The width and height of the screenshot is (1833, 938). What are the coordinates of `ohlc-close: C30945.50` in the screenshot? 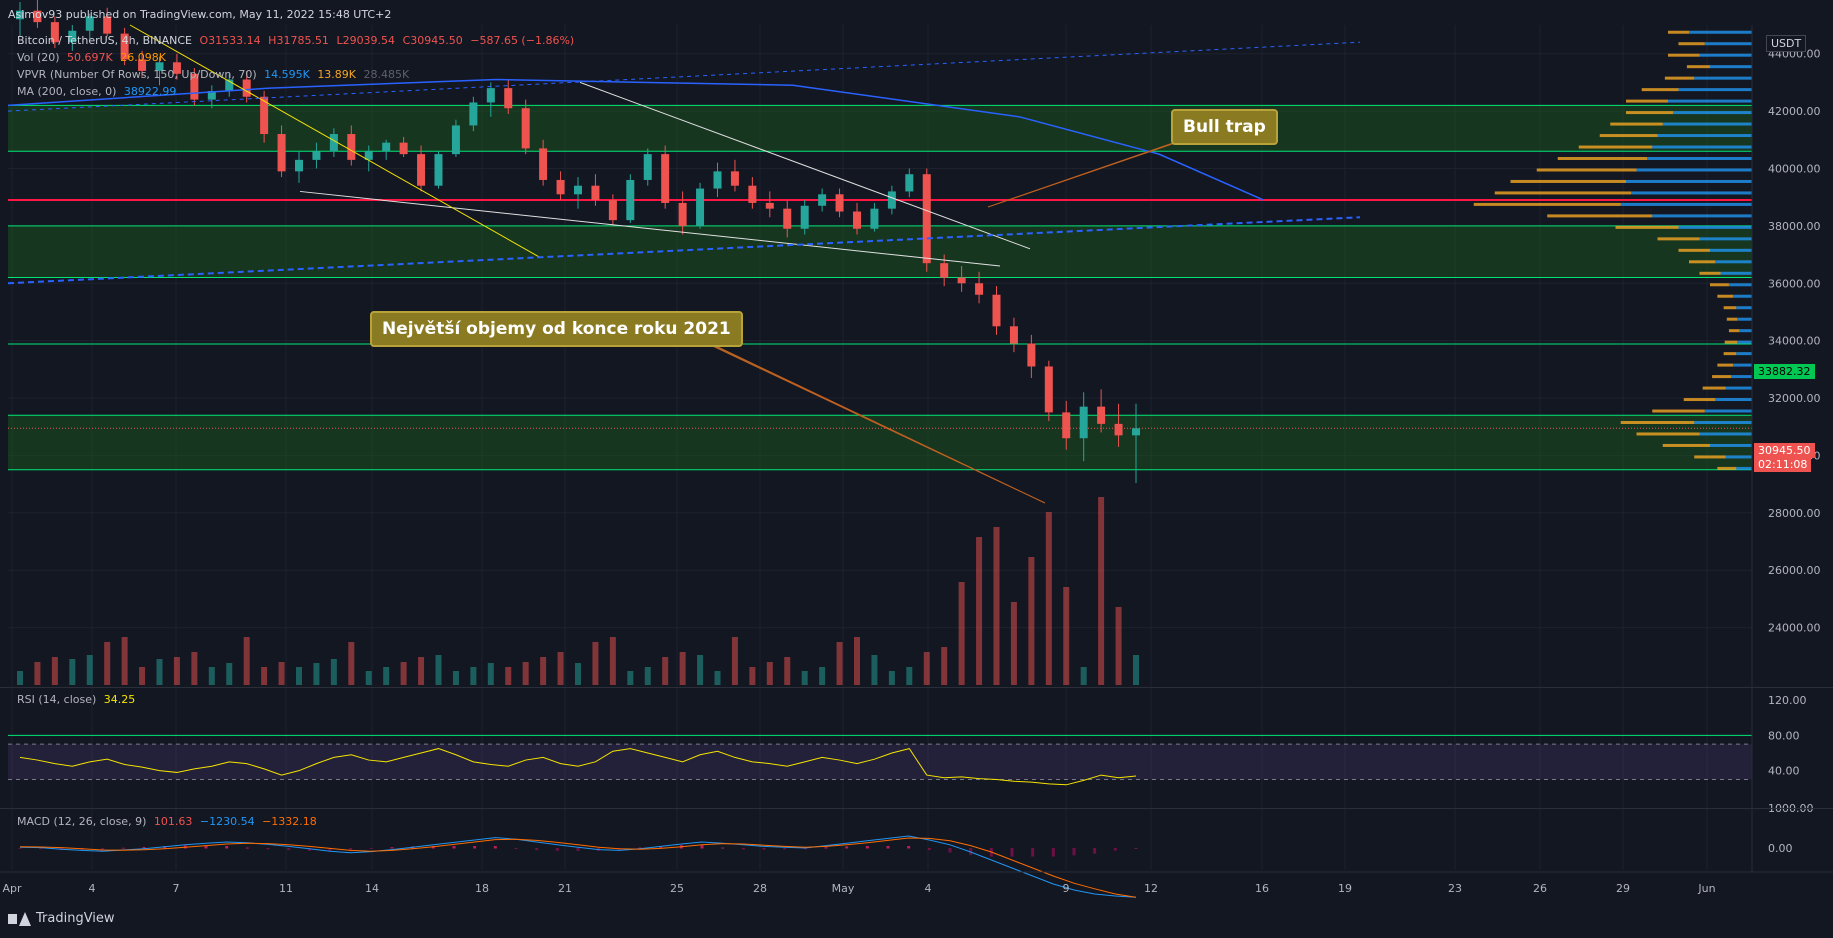 It's located at (432, 40).